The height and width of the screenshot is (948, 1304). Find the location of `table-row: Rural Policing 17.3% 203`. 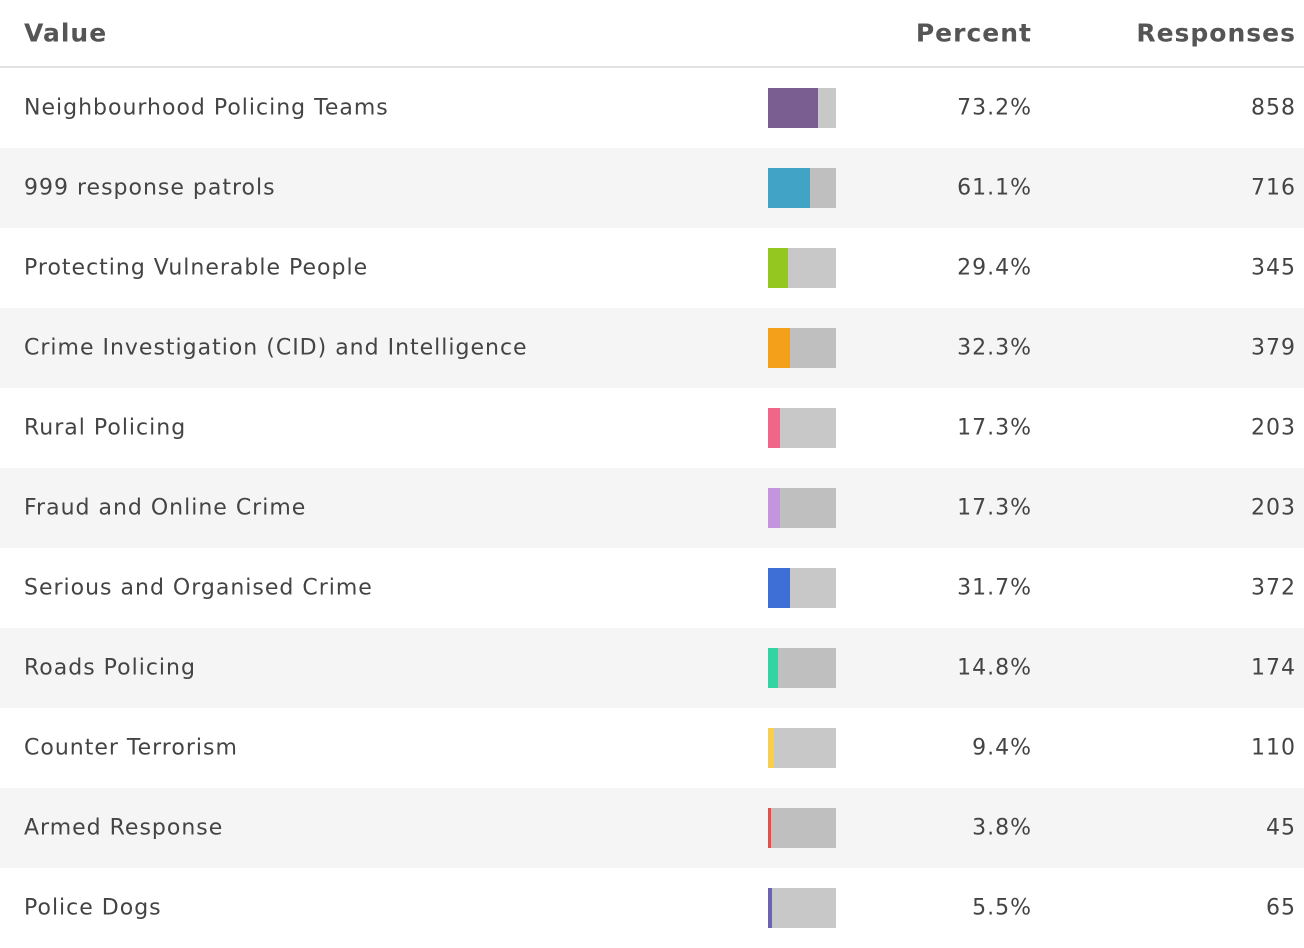

table-row: Rural Policing 17.3% 203 is located at coordinates (652, 428).